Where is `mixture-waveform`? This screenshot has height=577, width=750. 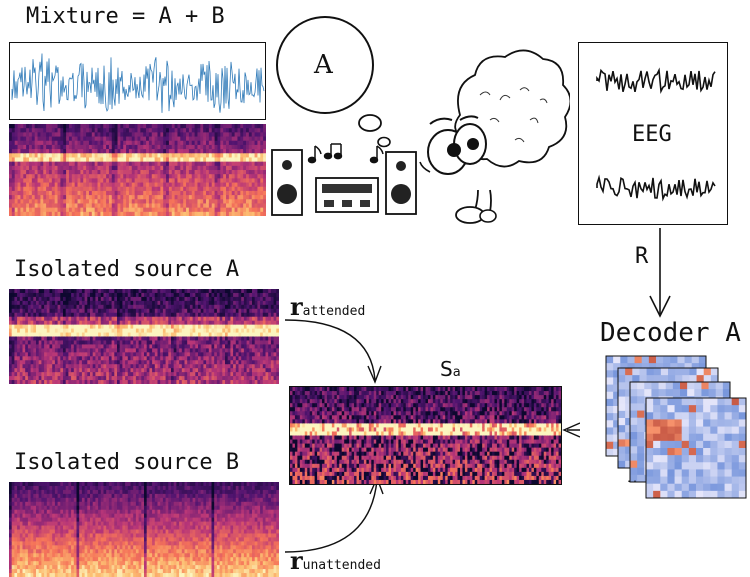
mixture-waveform is located at coordinates (137, 81).